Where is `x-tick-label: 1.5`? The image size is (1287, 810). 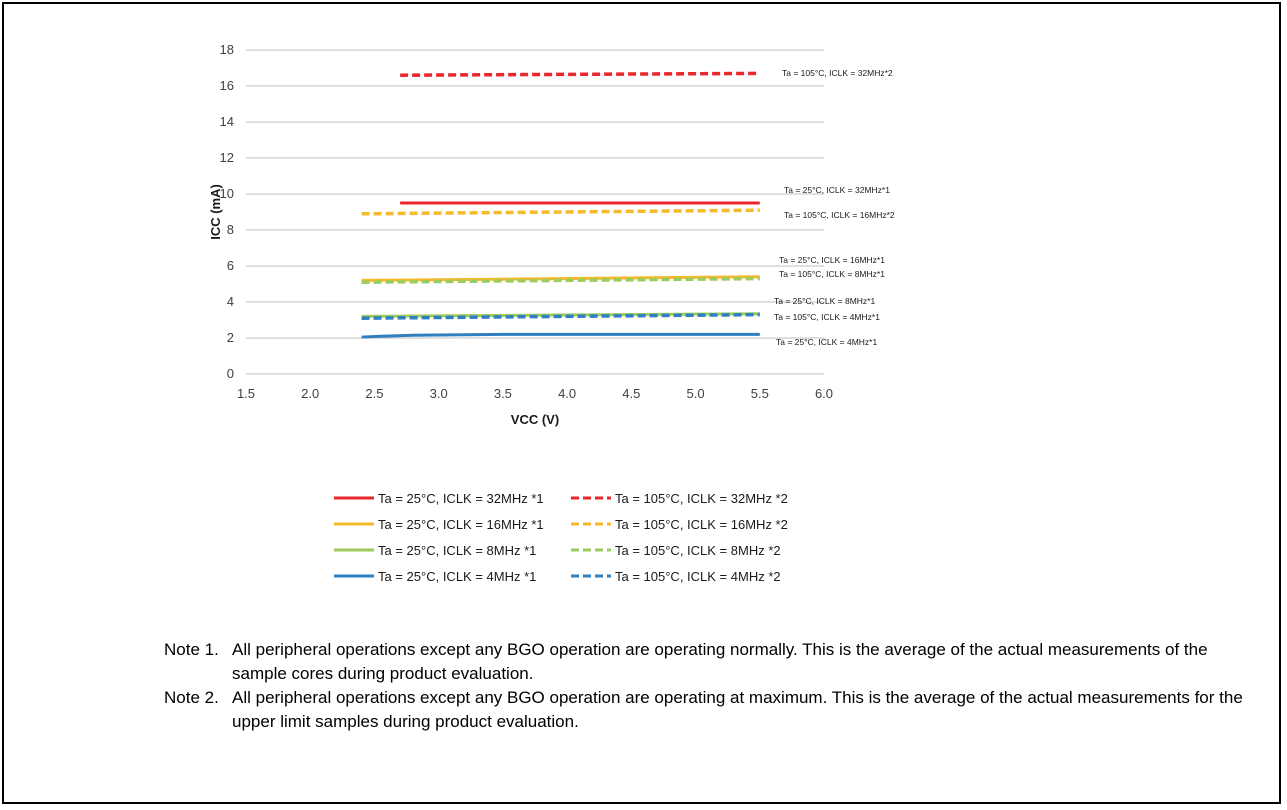 x-tick-label: 1.5 is located at coordinates (246, 393).